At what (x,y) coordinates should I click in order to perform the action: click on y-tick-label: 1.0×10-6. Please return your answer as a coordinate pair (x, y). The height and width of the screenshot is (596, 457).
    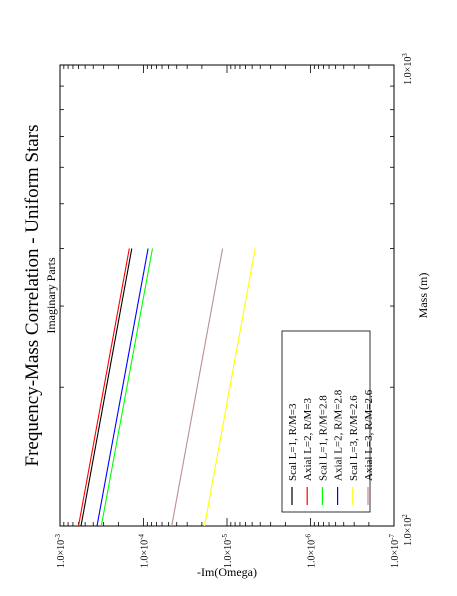
    Looking at the image, I should click on (311, 551).